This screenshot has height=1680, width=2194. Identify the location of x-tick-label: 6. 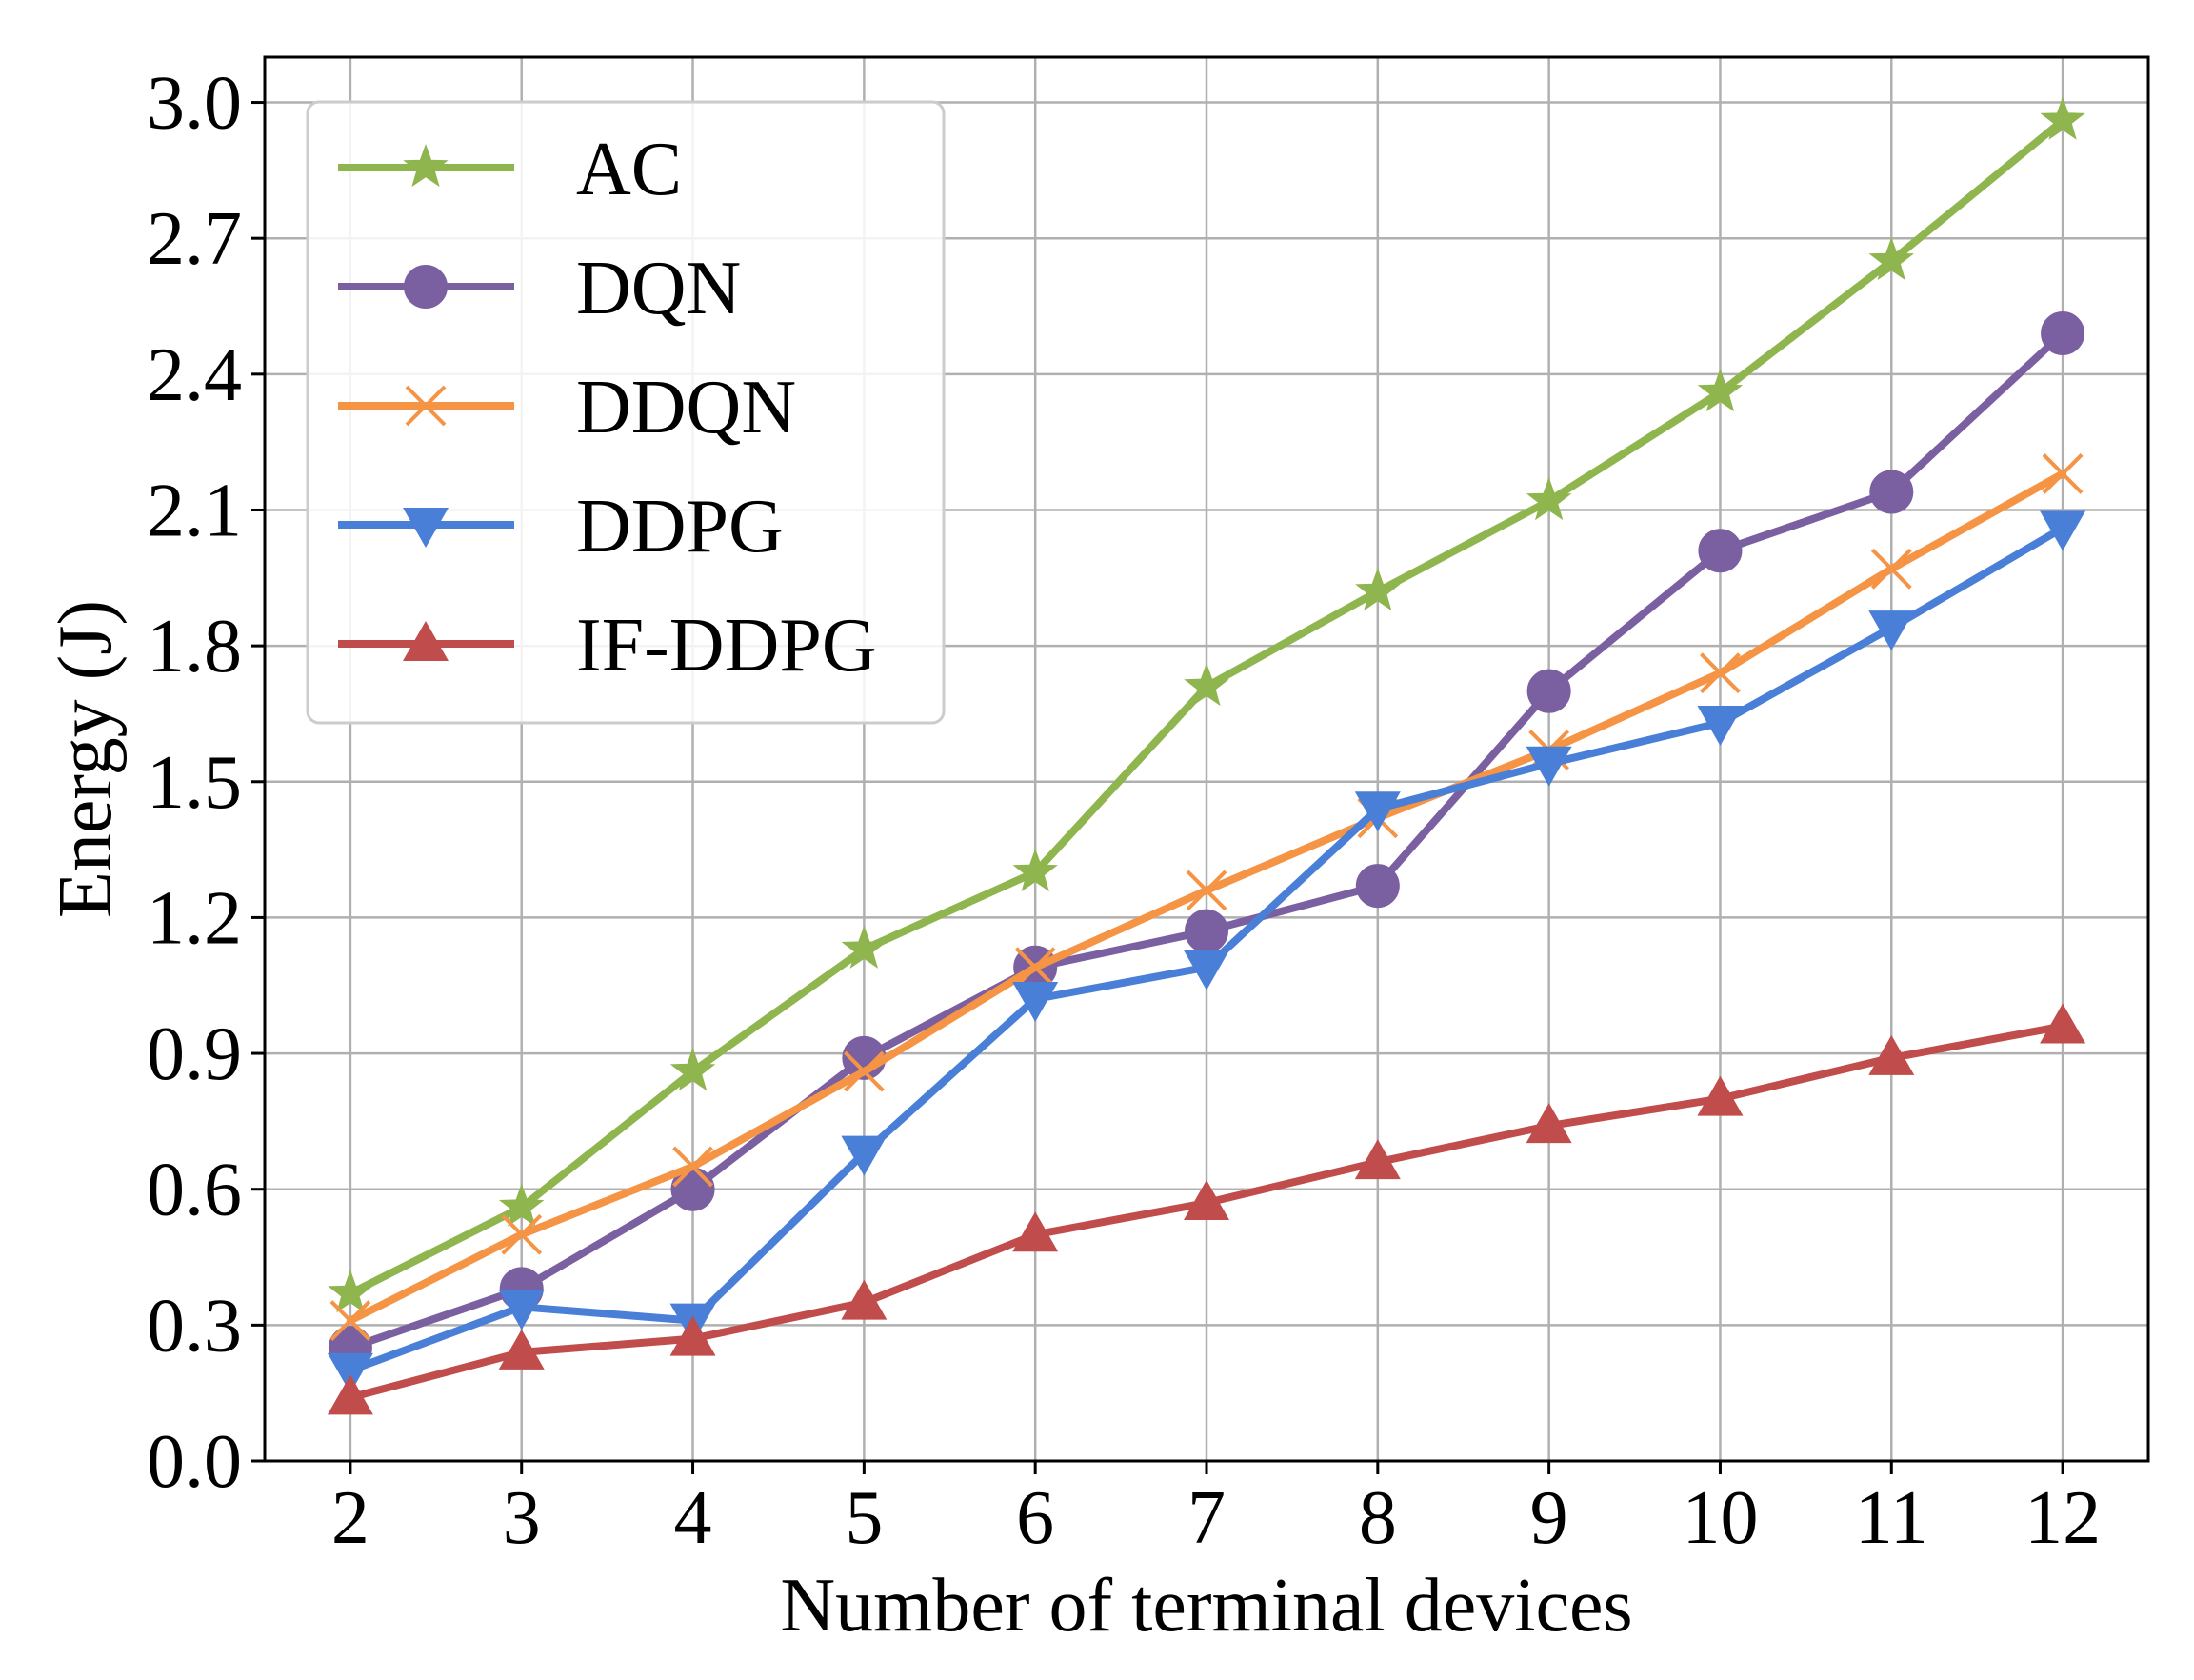
(1035, 1518).